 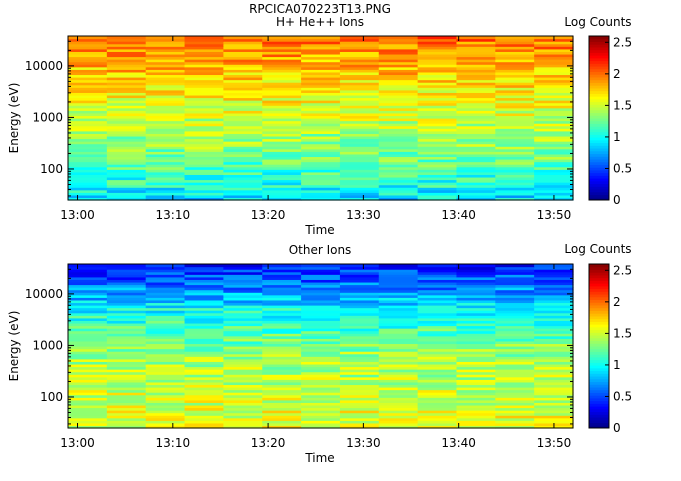 What do you see at coordinates (622, 168) in the screenshot?
I see `colorbar-tick-label: 0.5` at bounding box center [622, 168].